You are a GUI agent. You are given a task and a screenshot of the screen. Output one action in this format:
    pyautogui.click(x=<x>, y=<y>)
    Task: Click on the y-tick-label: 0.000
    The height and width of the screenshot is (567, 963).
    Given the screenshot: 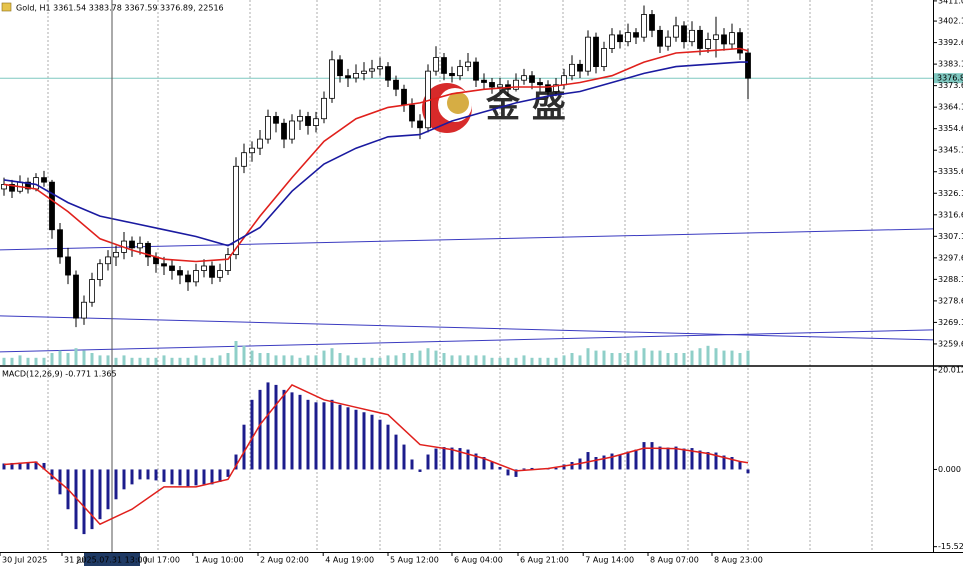 What is the action you would take?
    pyautogui.click(x=949, y=469)
    